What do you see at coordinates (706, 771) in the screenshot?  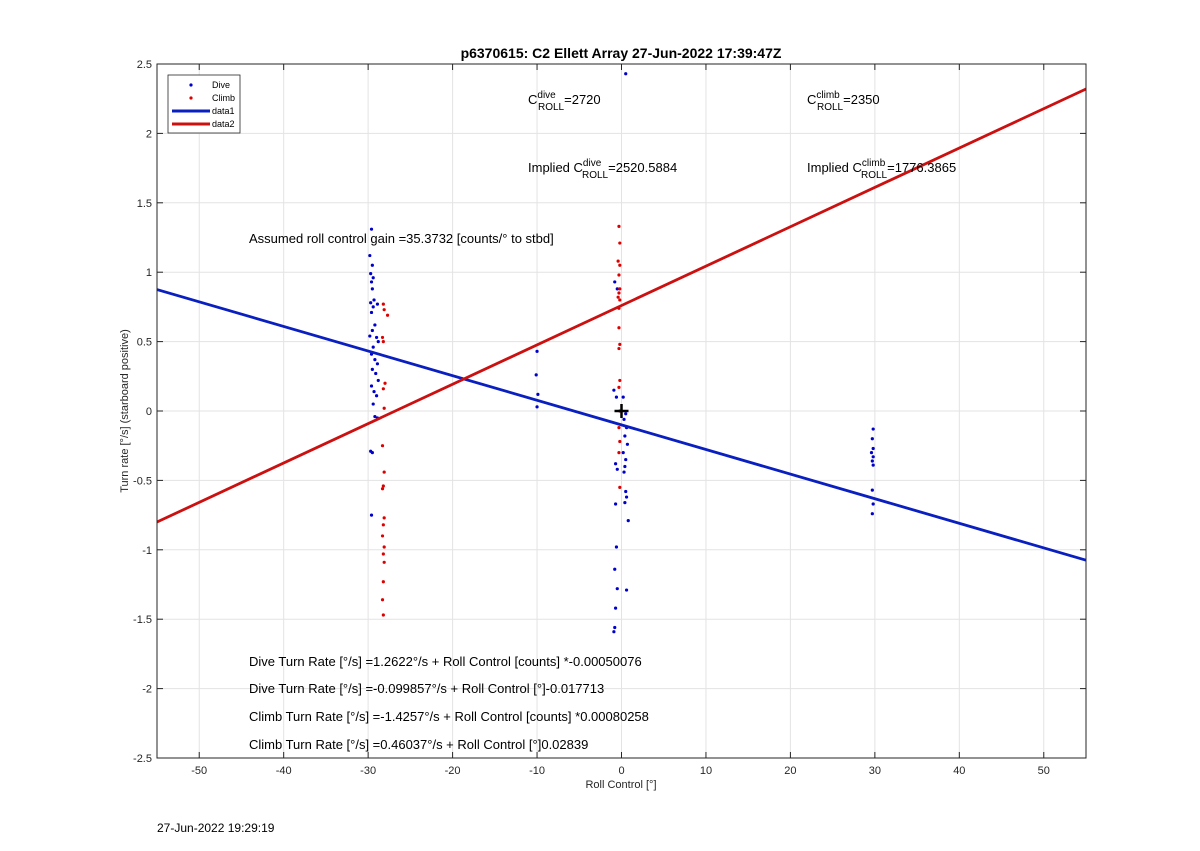 I see `x-tick-label: 10` at bounding box center [706, 771].